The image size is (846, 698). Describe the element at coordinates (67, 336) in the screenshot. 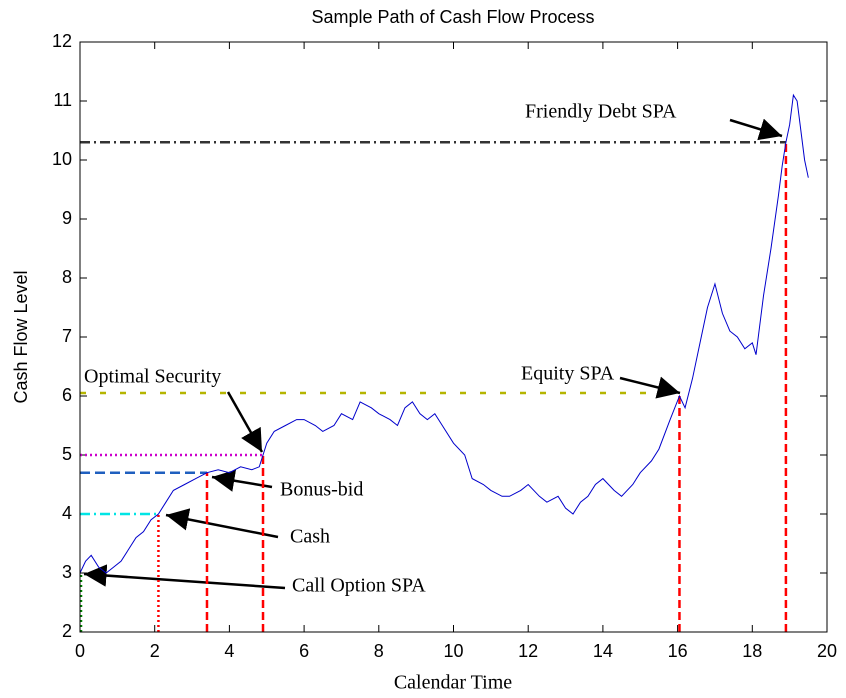

I see `y-tick-label: 7` at that location.